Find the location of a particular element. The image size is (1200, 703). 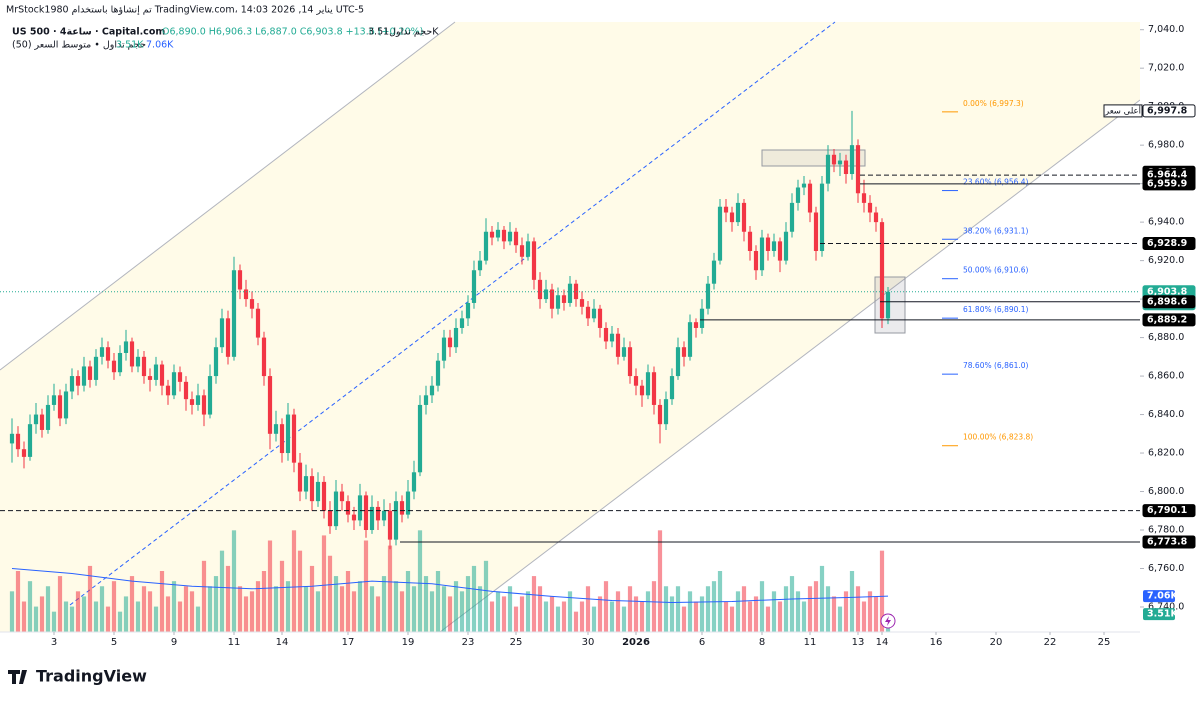

price-tag-label: 6,790.1 is located at coordinates (1167, 510).